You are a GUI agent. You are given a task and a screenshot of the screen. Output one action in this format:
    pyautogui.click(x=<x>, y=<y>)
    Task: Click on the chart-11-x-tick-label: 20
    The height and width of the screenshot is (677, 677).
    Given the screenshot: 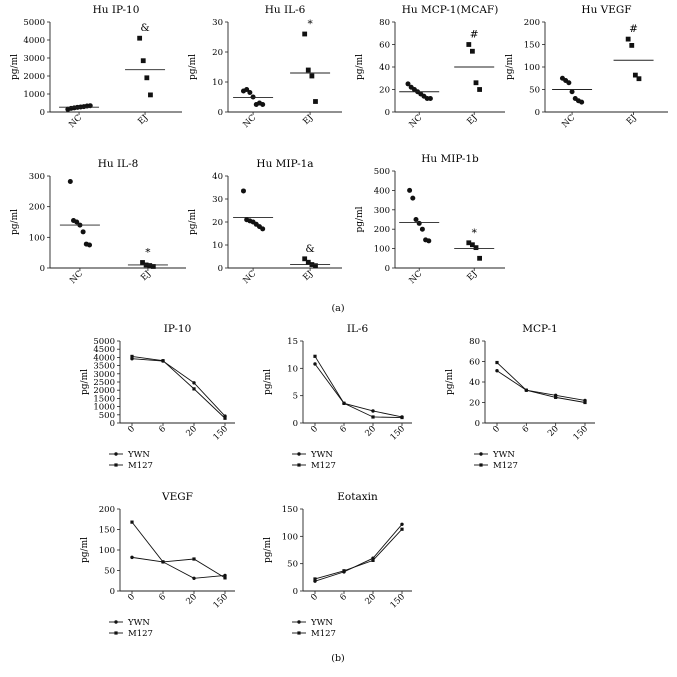 What is the action you would take?
    pyautogui.click(x=191, y=599)
    